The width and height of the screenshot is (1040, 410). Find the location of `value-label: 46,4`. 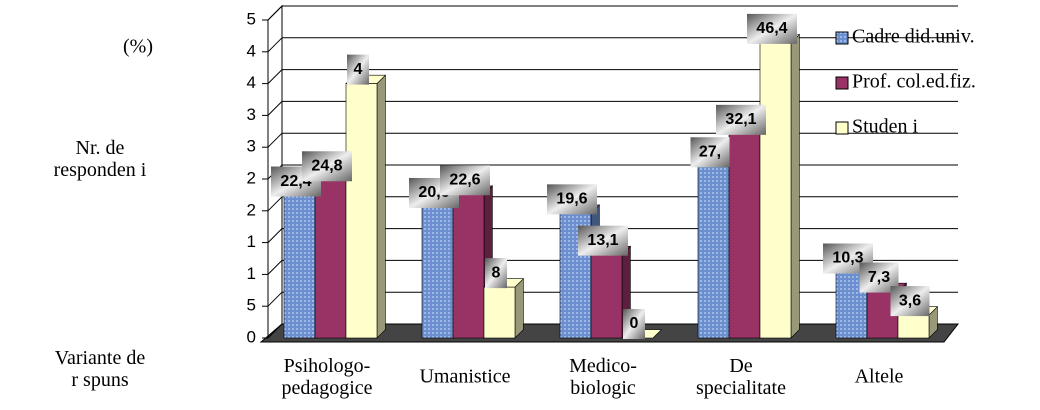

value-label: 46,4 is located at coordinates (771, 28).